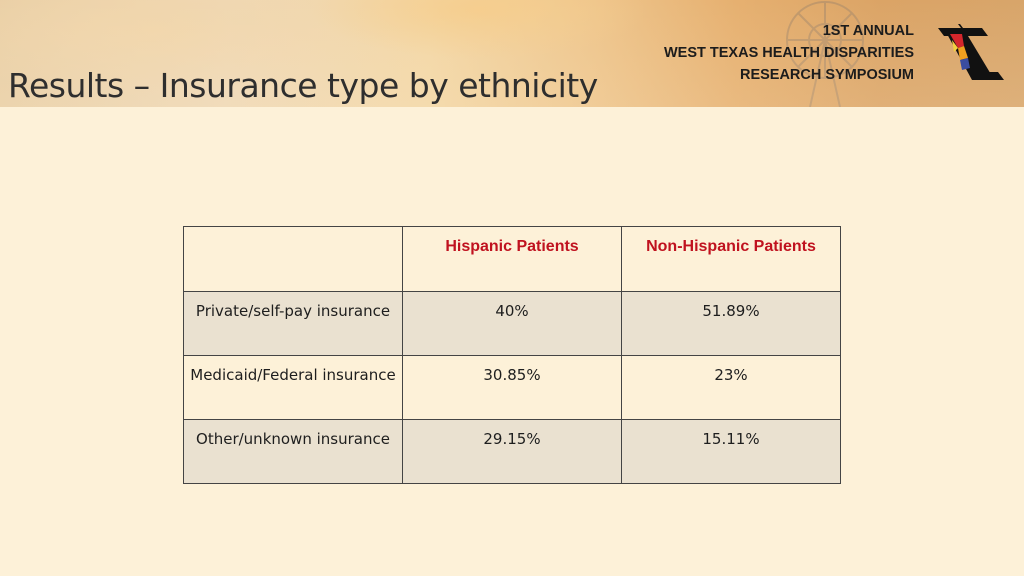 The image size is (1024, 576). I want to click on table-row-label: Medicaid/Federal insurance, so click(293, 387).